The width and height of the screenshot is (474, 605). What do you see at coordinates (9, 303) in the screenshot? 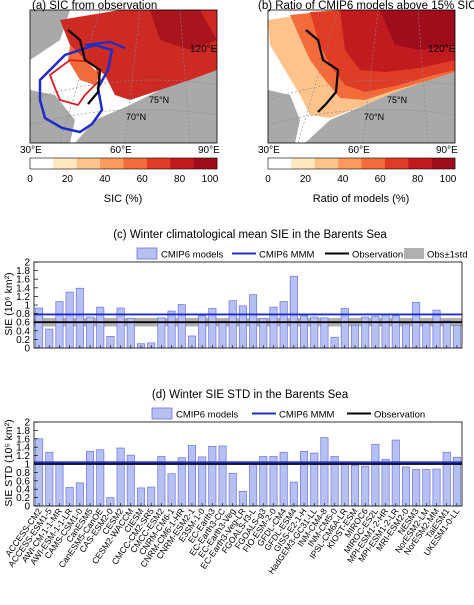
I see `chart-c-ylabel: SIE (10⁶ km²)` at bounding box center [9, 303].